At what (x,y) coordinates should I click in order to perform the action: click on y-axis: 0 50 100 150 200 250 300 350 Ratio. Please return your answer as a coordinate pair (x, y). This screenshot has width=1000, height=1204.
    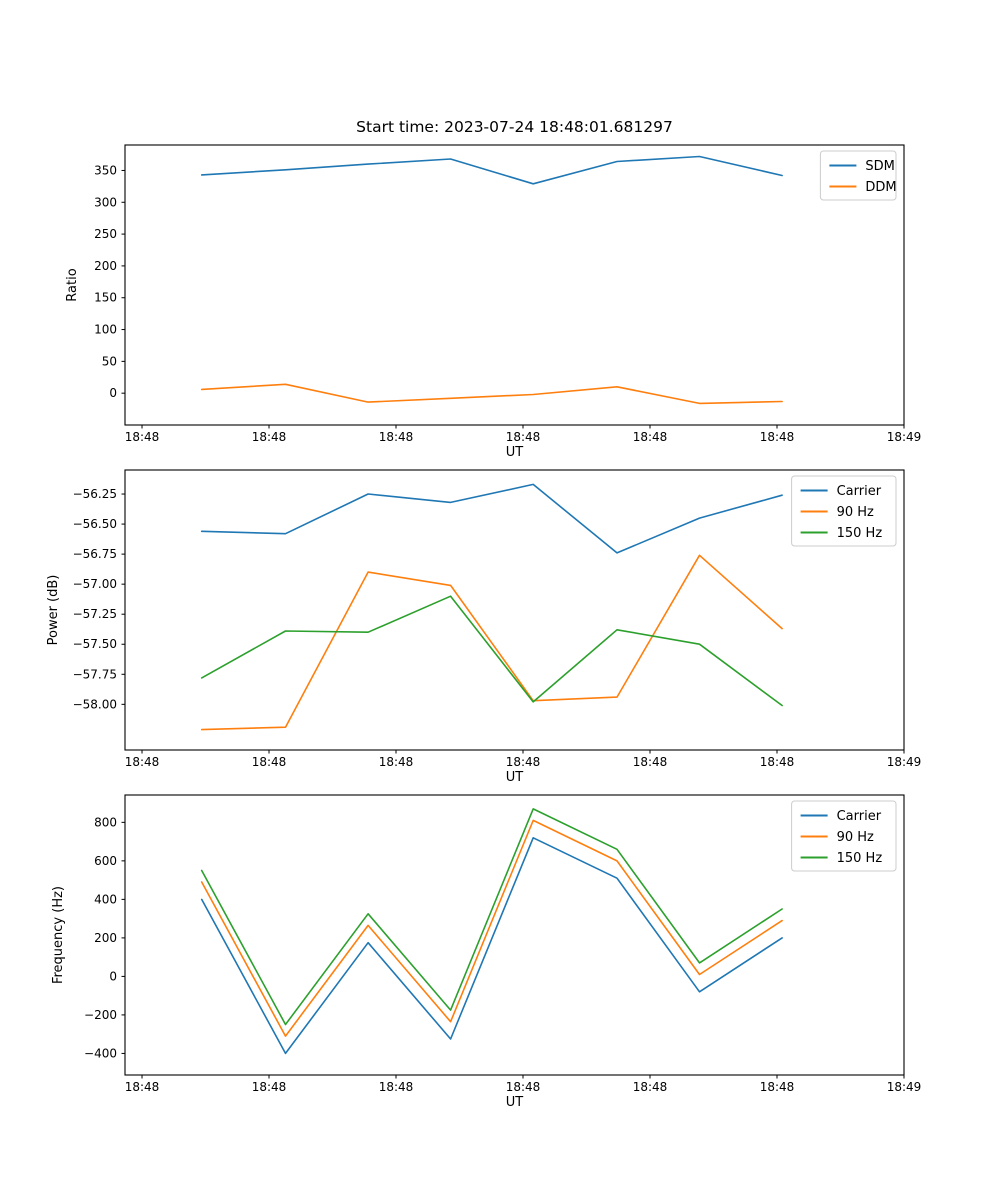
    Looking at the image, I should click on (95, 281).